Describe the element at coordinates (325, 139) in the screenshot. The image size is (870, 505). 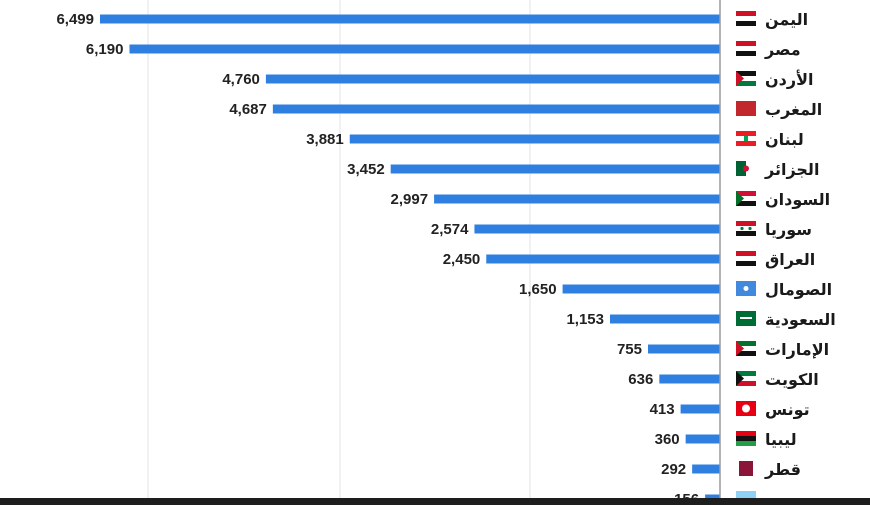
I see `value-label: 3,881` at that location.